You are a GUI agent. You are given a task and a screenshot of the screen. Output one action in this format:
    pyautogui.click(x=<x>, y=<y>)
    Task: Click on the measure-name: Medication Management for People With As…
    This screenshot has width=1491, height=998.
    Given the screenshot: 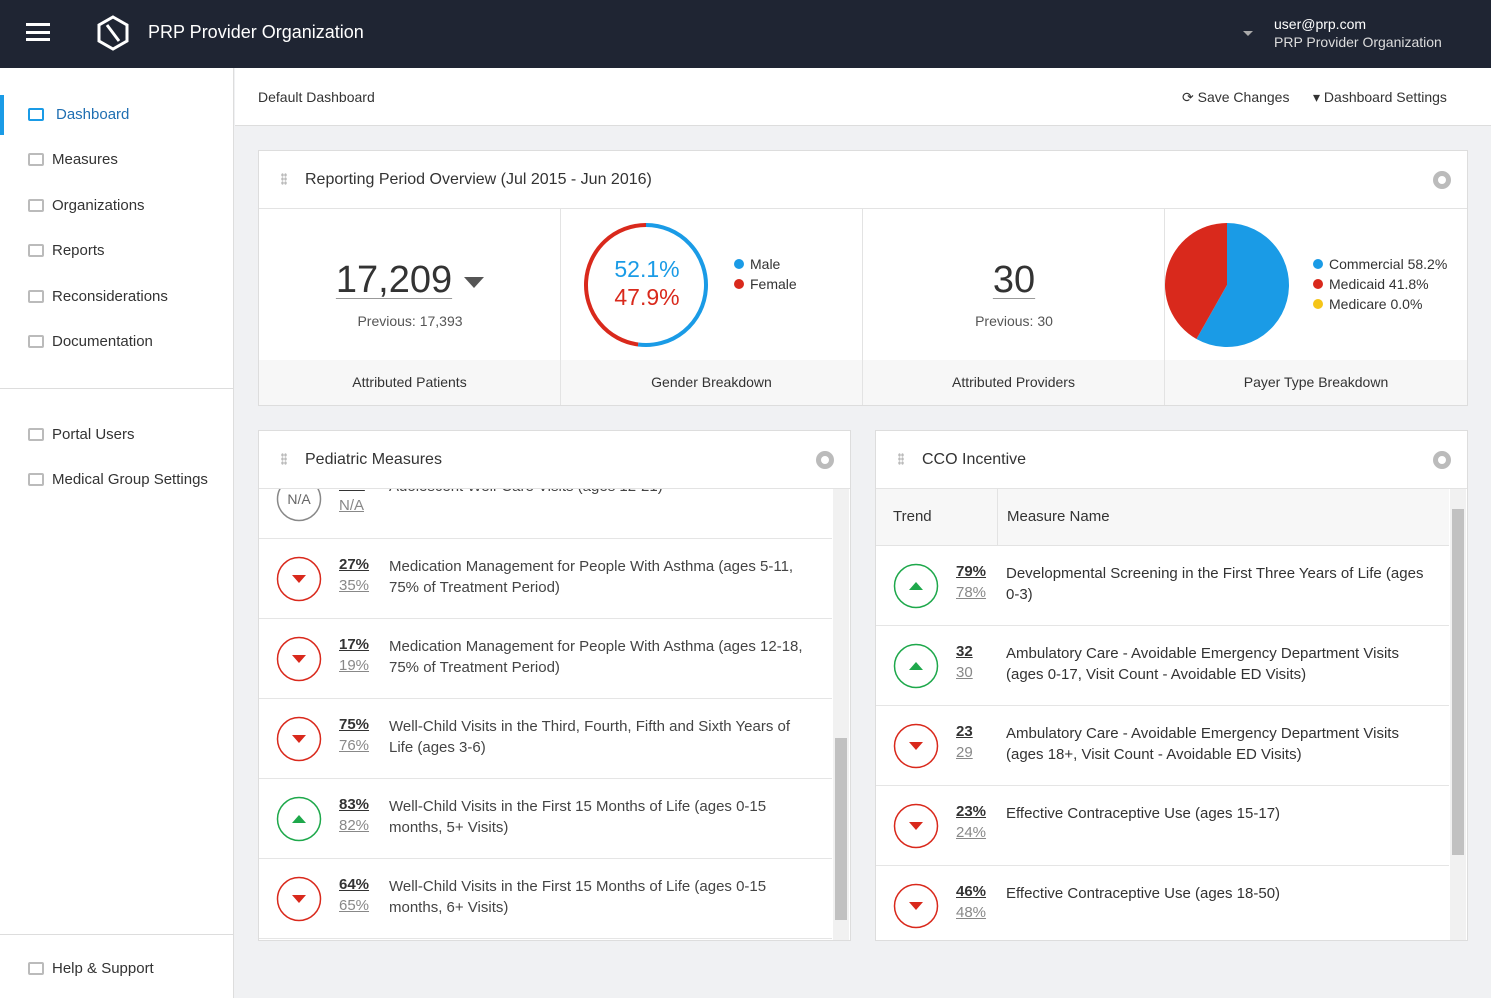 What is the action you would take?
    pyautogui.click(x=596, y=657)
    